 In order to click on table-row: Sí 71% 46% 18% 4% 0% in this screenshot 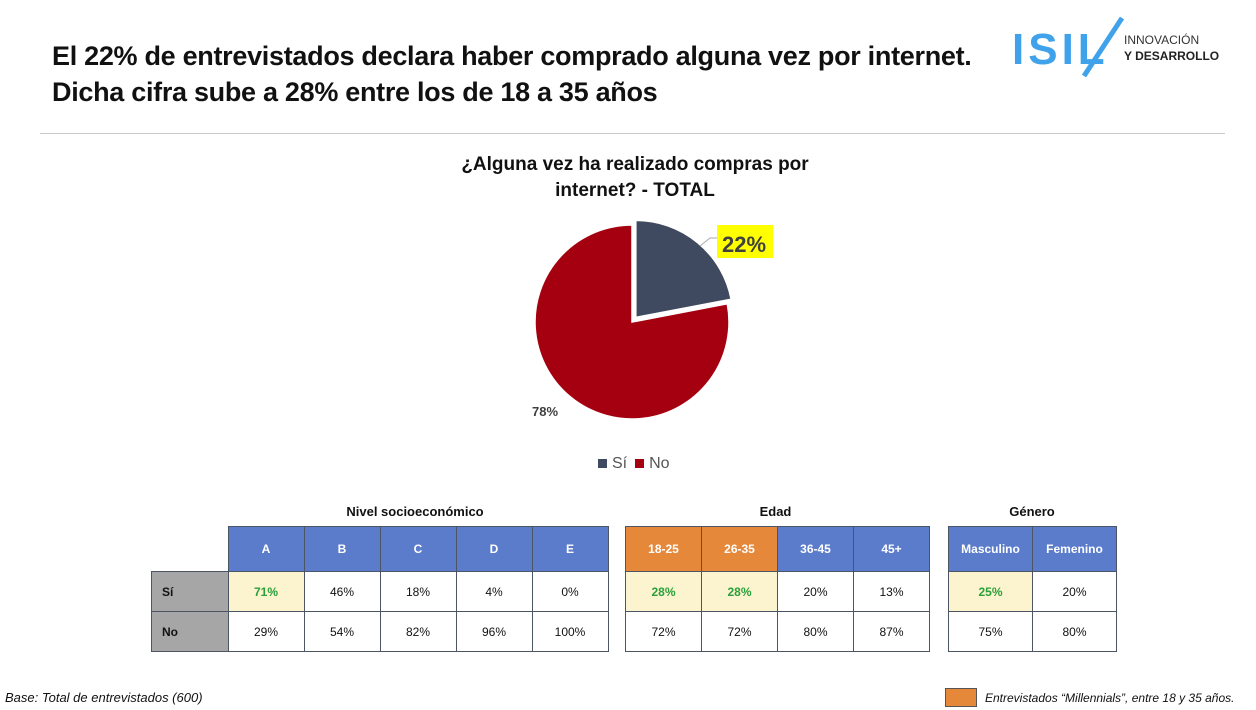, I will do `click(380, 591)`.